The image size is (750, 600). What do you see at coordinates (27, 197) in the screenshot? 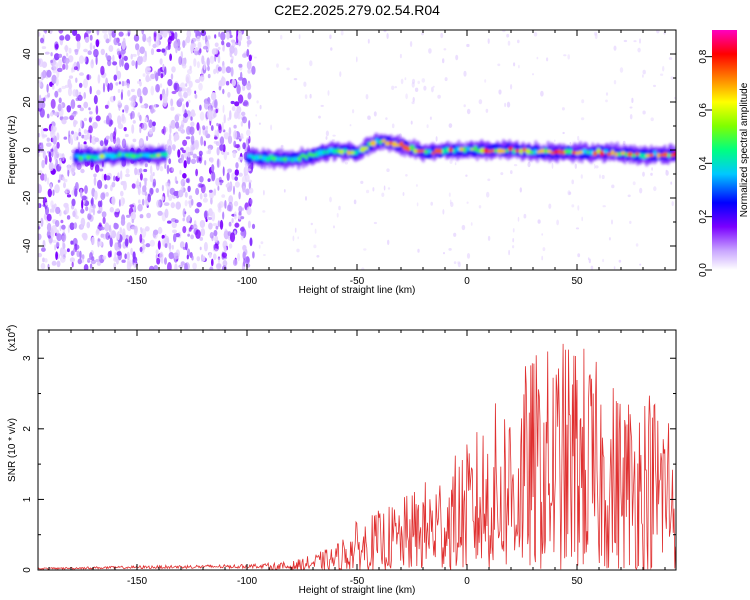
I see `spectrogram-y-tick-label: -20` at bounding box center [27, 197].